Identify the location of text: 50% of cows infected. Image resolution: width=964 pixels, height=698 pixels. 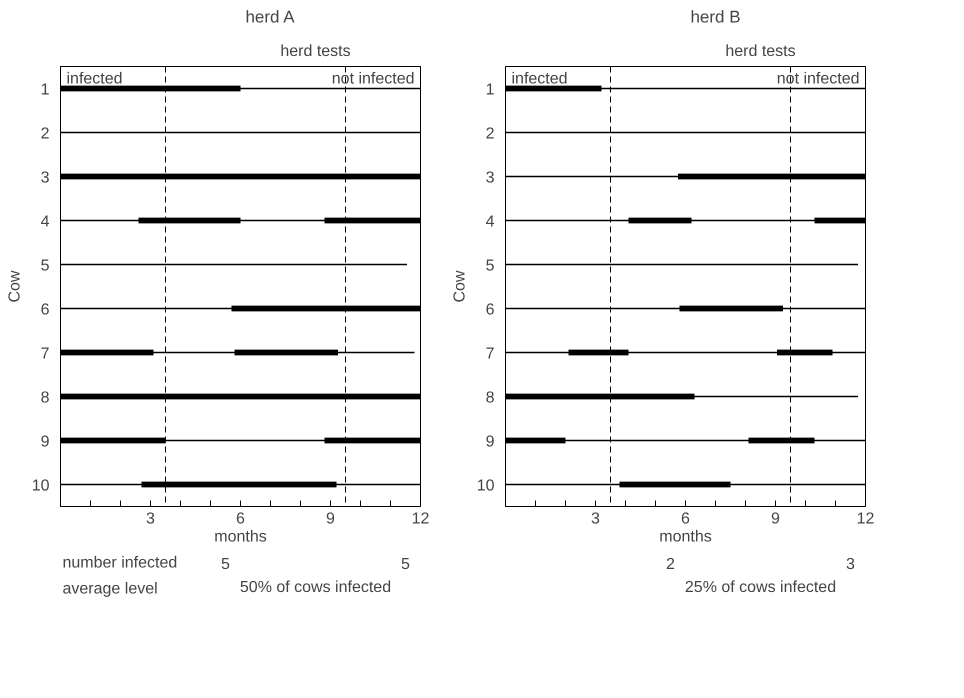
(316, 587).